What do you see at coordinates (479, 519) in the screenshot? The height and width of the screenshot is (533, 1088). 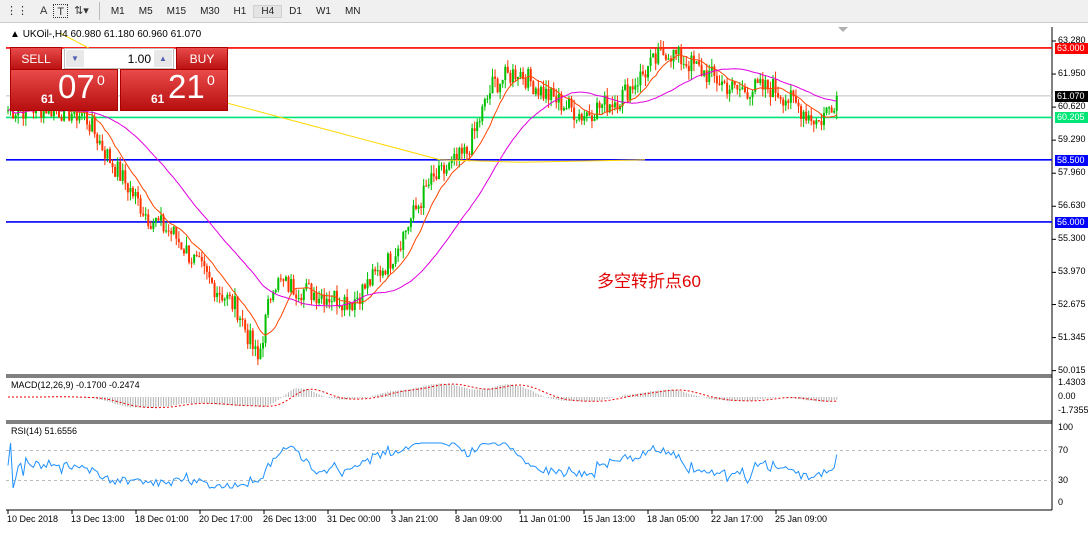 I see `time-axis-label: 8 Jan 09:00` at bounding box center [479, 519].